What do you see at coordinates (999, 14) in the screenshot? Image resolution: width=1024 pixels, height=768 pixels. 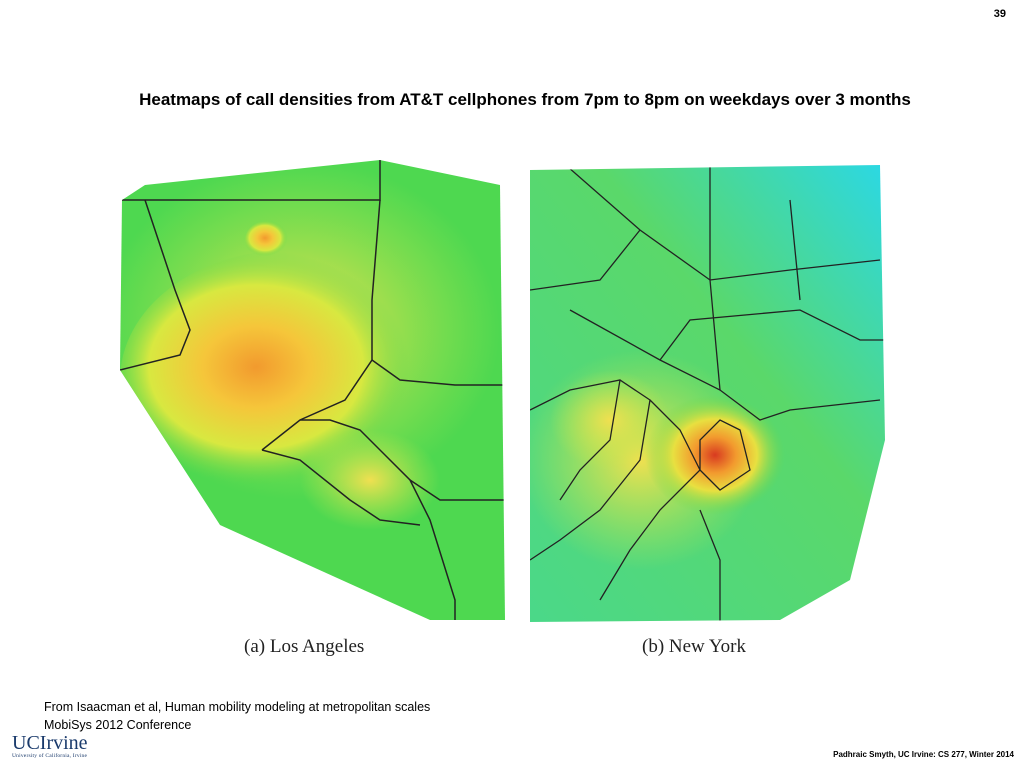 I see `slide-number: 39` at bounding box center [999, 14].